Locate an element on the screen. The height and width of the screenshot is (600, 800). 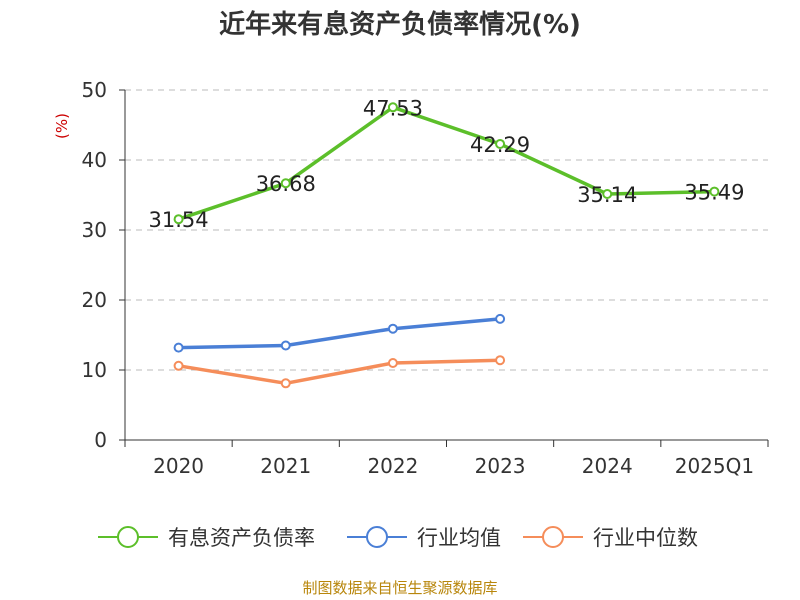
x-tick-label: 2021 is located at coordinates (285, 466).